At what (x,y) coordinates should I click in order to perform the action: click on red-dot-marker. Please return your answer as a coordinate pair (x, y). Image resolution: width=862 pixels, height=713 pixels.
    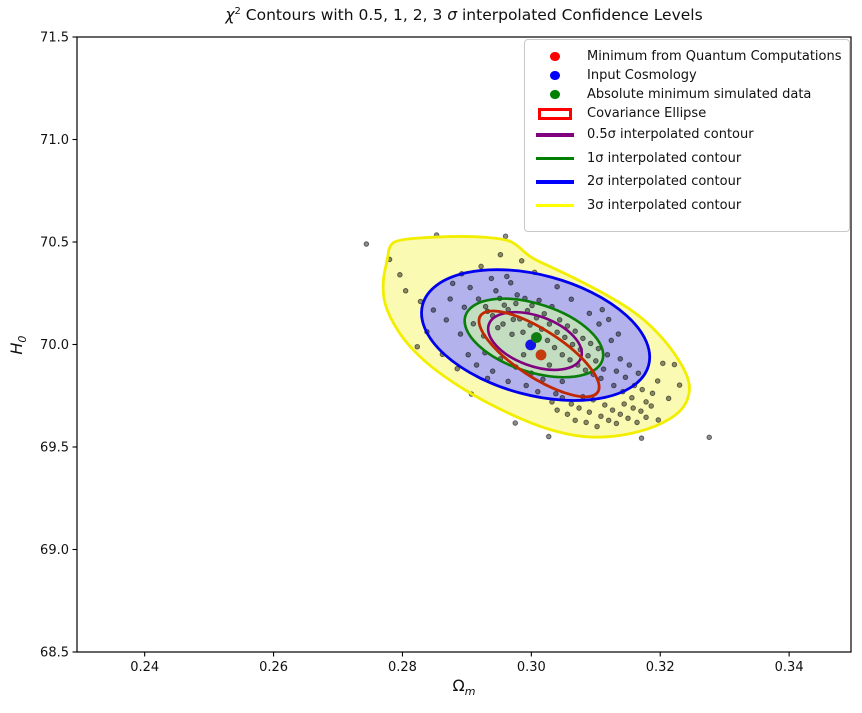
    Looking at the image, I should click on (555, 56).